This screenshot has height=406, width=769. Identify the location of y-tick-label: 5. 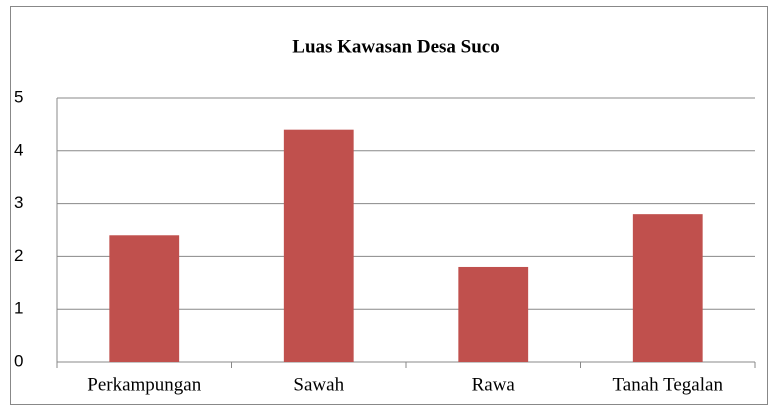
(18, 96).